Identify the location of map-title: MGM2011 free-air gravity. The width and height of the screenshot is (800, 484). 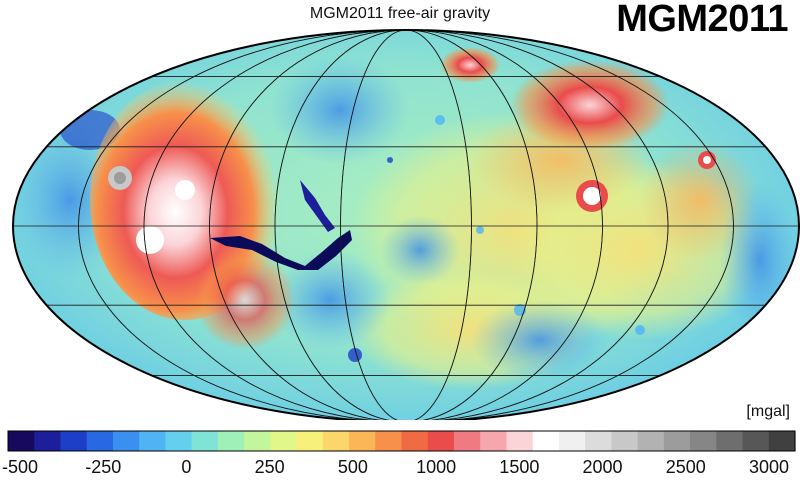
(400, 13).